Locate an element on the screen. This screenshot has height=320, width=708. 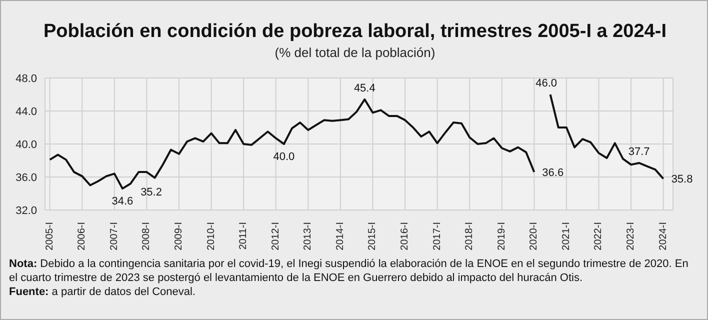
y-tick-label: 40.0 is located at coordinates (26, 144).